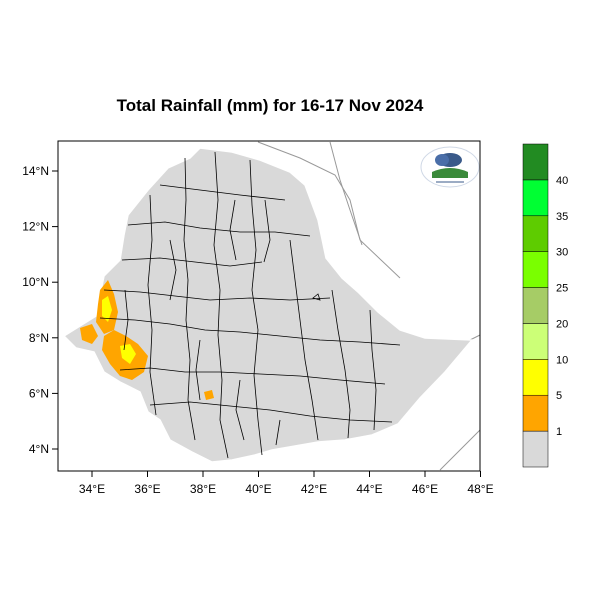  What do you see at coordinates (35, 282) in the screenshot?
I see `lat-tick-label: 10°N` at bounding box center [35, 282].